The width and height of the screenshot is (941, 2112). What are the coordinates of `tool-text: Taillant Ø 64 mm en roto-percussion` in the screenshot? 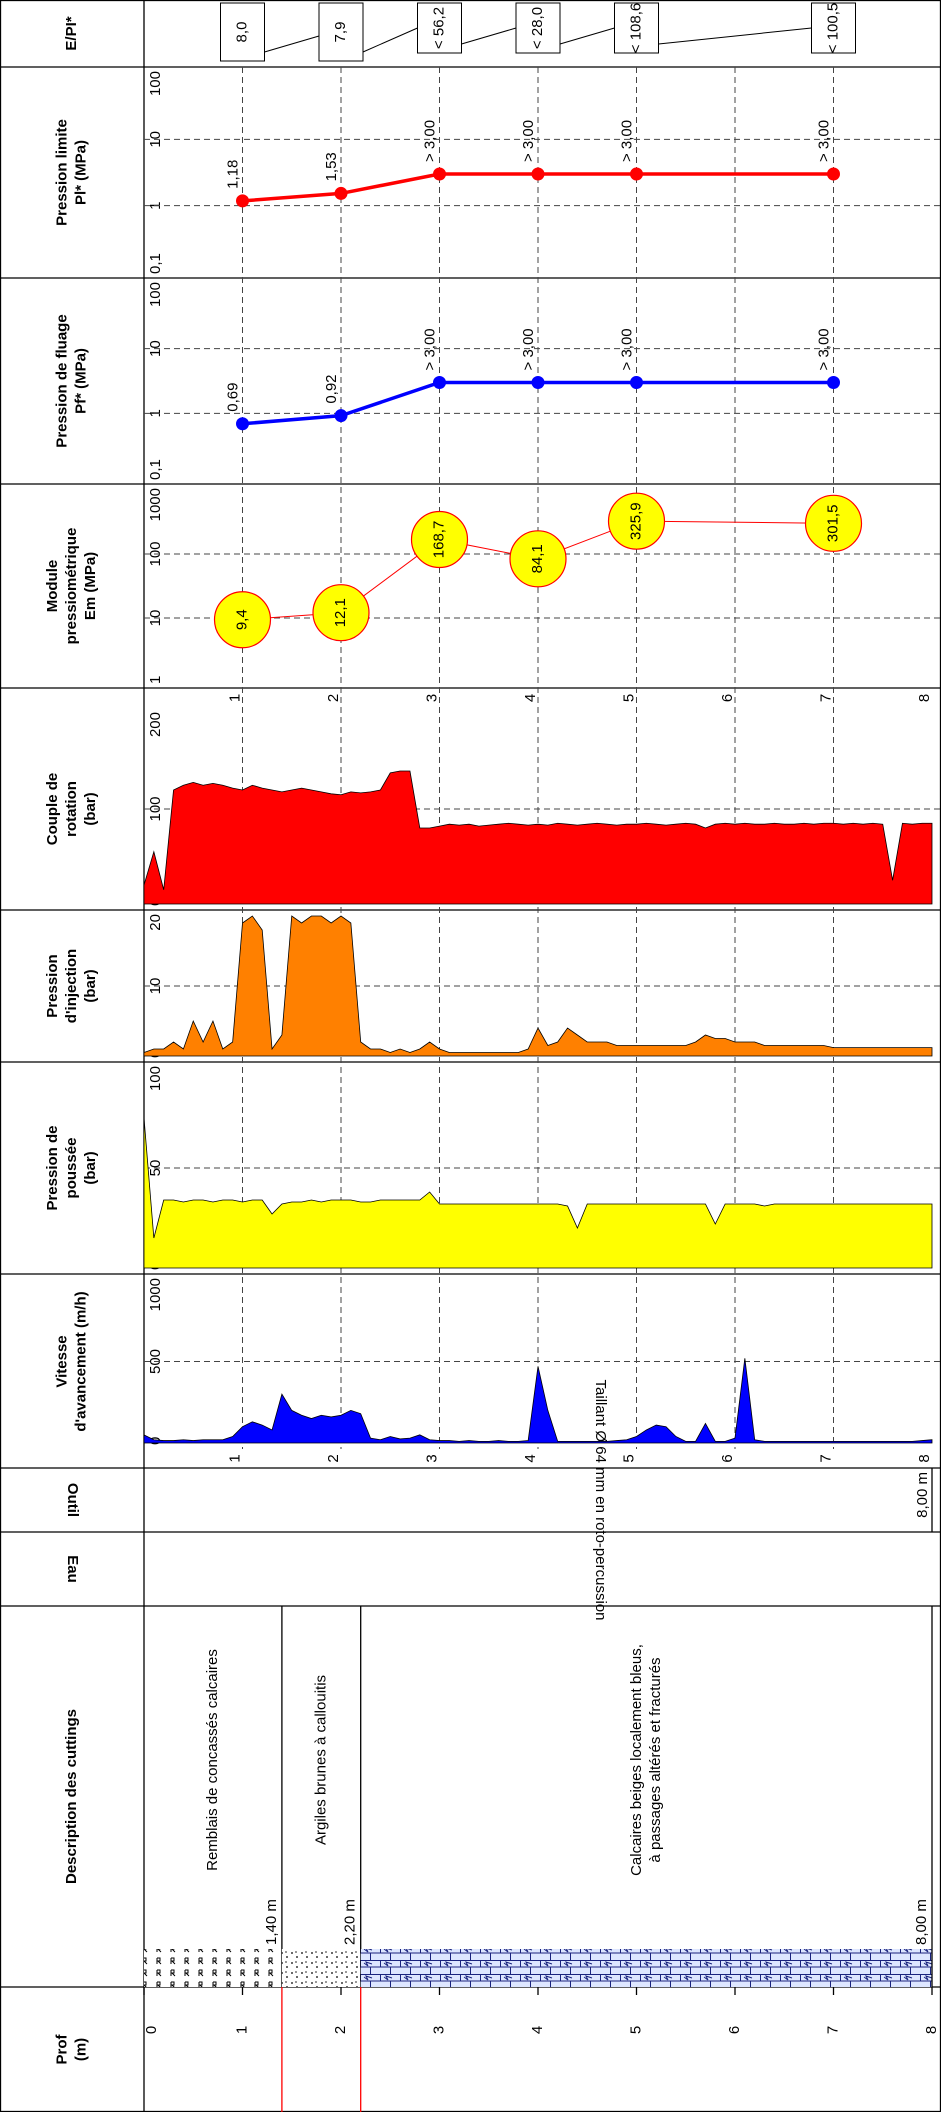 It's located at (600, 1500).